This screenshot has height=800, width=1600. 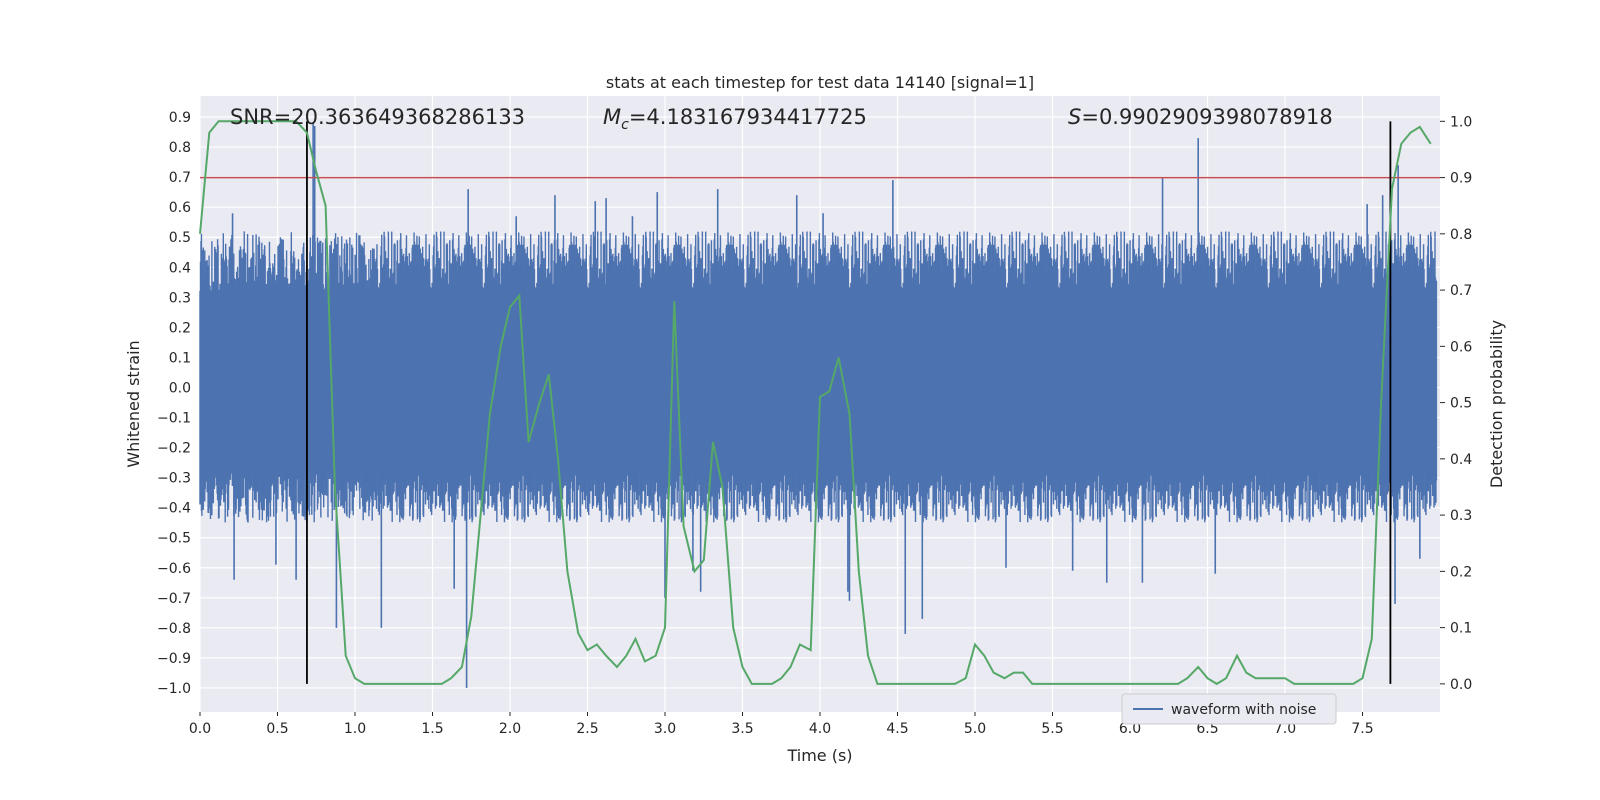 I want to click on x-tick-label: 3.0, so click(x=665, y=729).